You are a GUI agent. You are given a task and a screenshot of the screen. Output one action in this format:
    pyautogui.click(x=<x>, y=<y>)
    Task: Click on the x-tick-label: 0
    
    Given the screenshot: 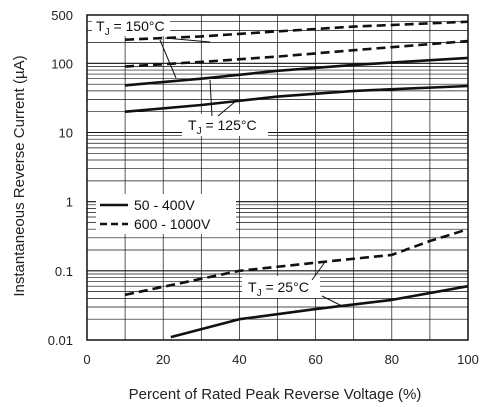 What is the action you would take?
    pyautogui.click(x=86, y=359)
    